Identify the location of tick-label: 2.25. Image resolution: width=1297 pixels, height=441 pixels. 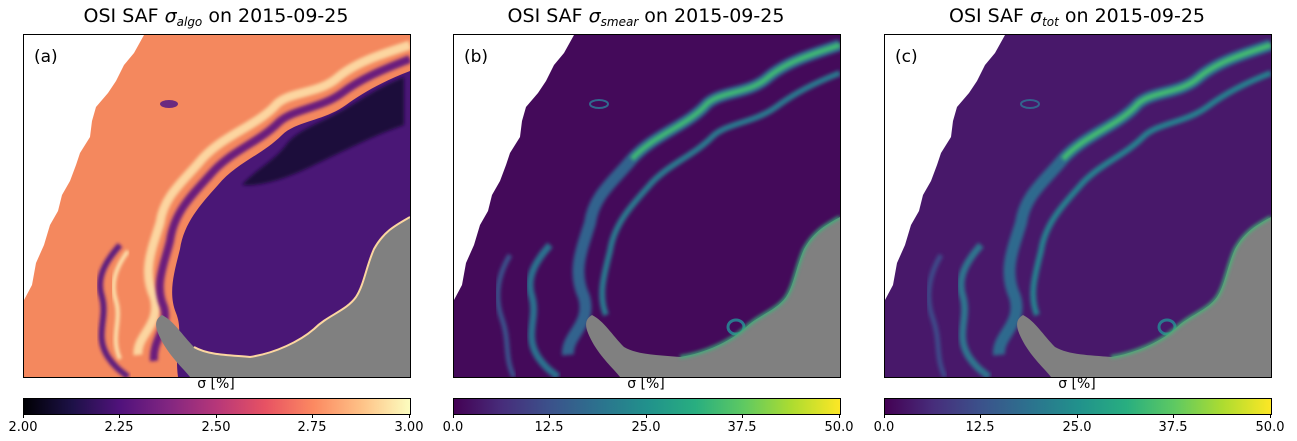
(119, 427).